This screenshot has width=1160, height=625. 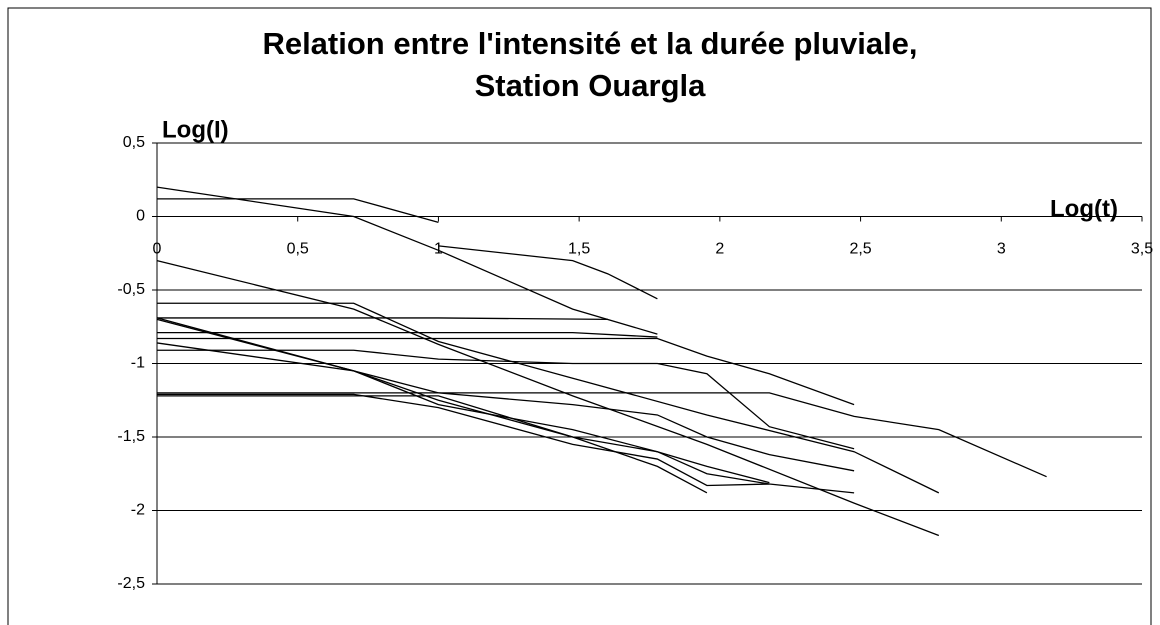 I want to click on y-tick-label: 0,5, so click(x=134, y=142).